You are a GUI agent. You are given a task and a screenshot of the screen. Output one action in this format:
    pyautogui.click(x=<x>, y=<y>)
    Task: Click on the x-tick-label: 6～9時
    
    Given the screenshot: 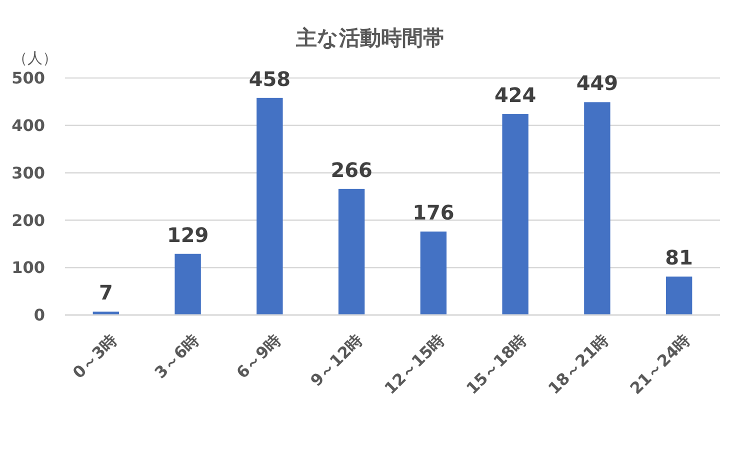 What is the action you would take?
    pyautogui.click(x=258, y=356)
    